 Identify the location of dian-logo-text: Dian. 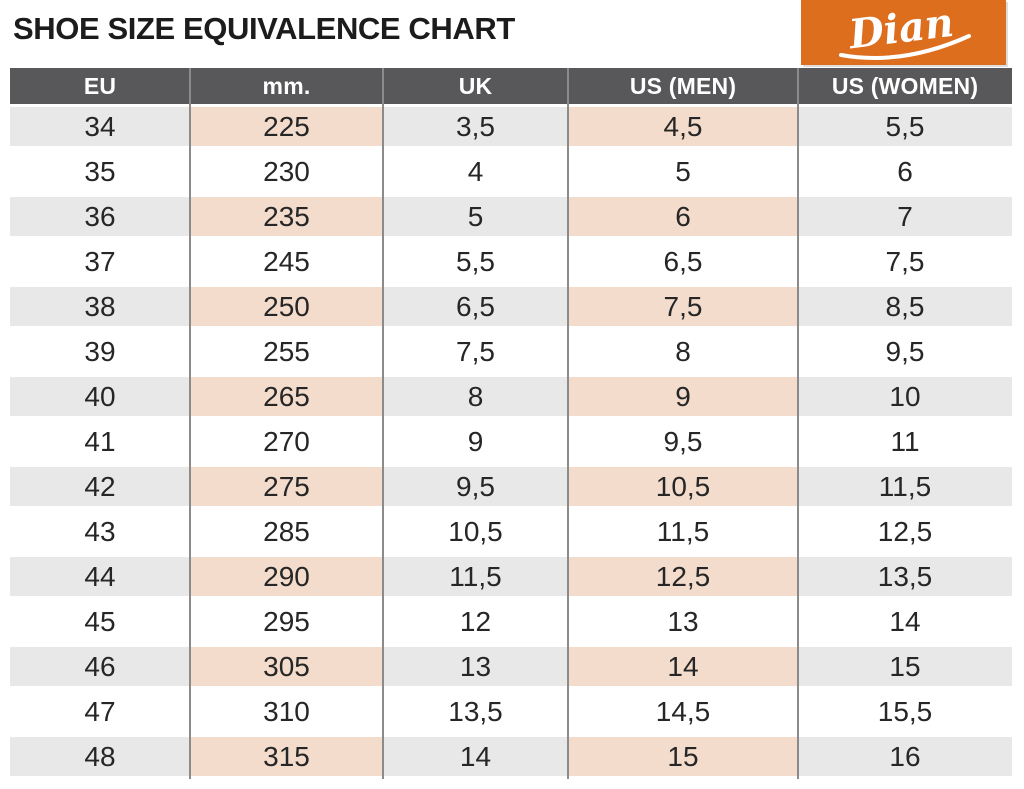
(900, 29).